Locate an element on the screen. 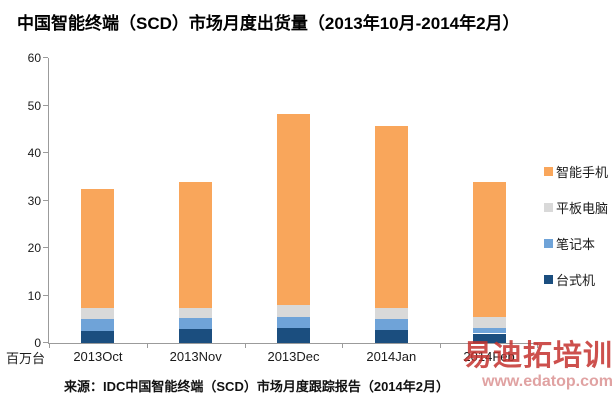 This screenshot has width=614, height=403. legend-item: 台式机 is located at coordinates (576, 279).